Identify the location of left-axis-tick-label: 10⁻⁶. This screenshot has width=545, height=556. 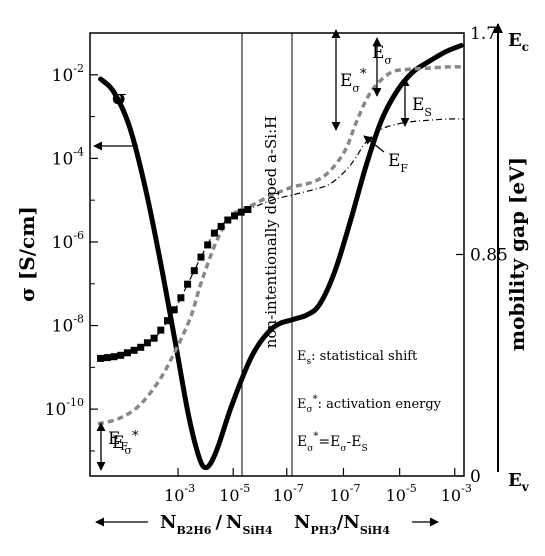
(68, 241).